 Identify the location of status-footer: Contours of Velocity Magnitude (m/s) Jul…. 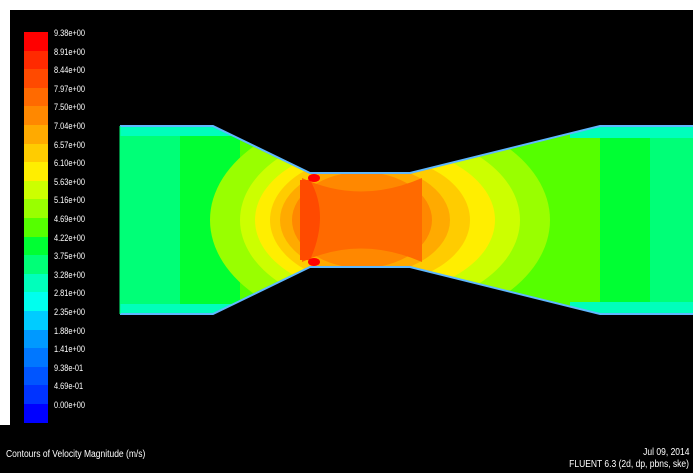
(346, 449).